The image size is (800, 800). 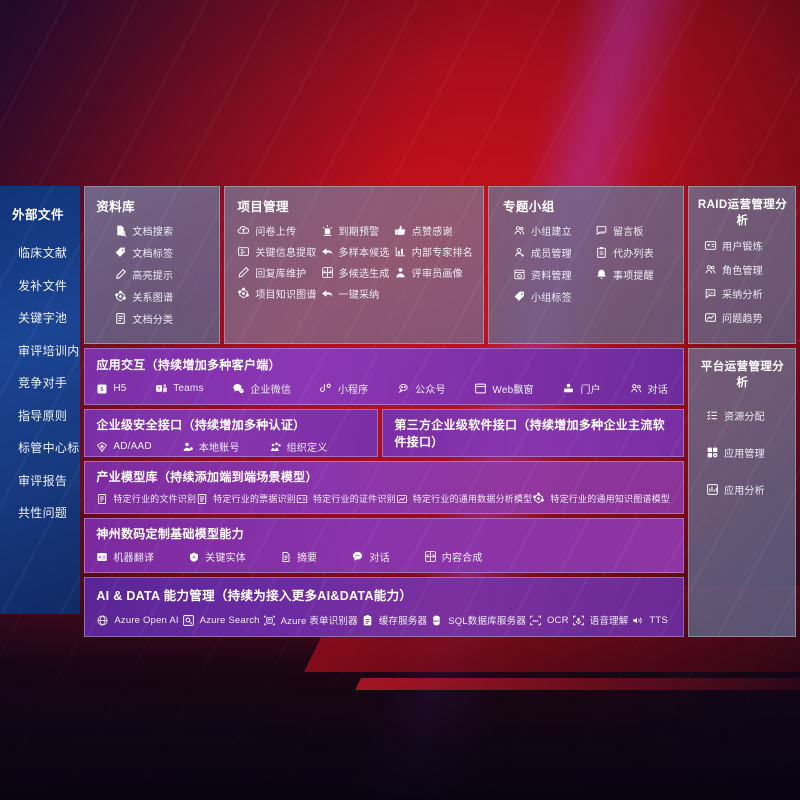 I want to click on base-model-item-label: 内容合成, so click(x=462, y=558).